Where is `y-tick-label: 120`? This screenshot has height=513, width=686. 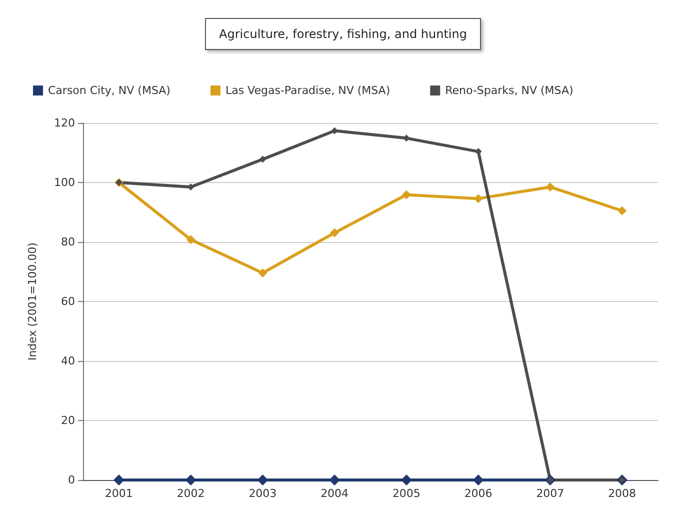
y-tick-label: 120 is located at coordinates (64, 123).